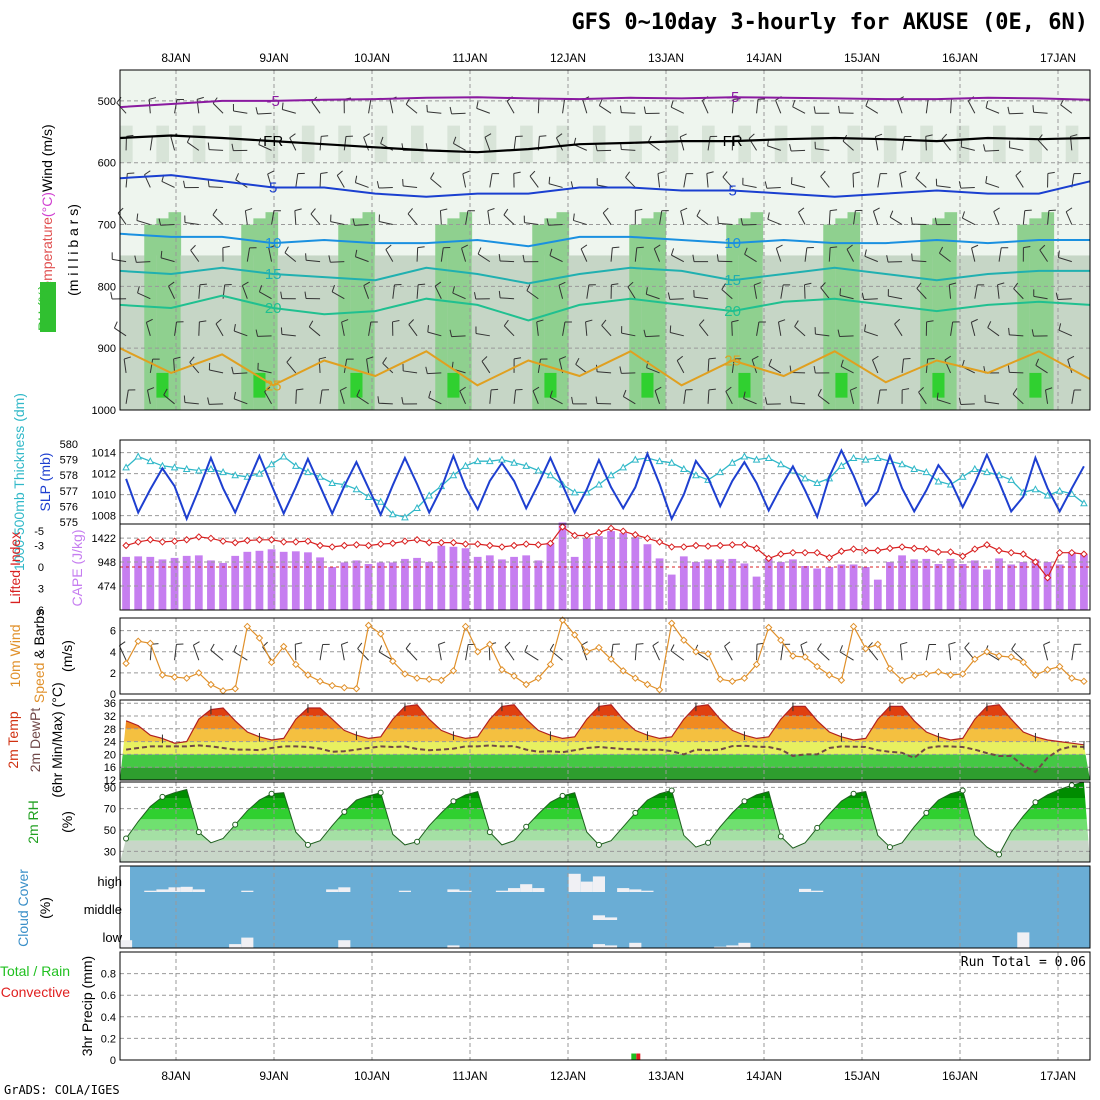  Describe the element at coordinates (77, 567) in the screenshot. I see `axis-label-part: CAPE (J/kg)` at that location.